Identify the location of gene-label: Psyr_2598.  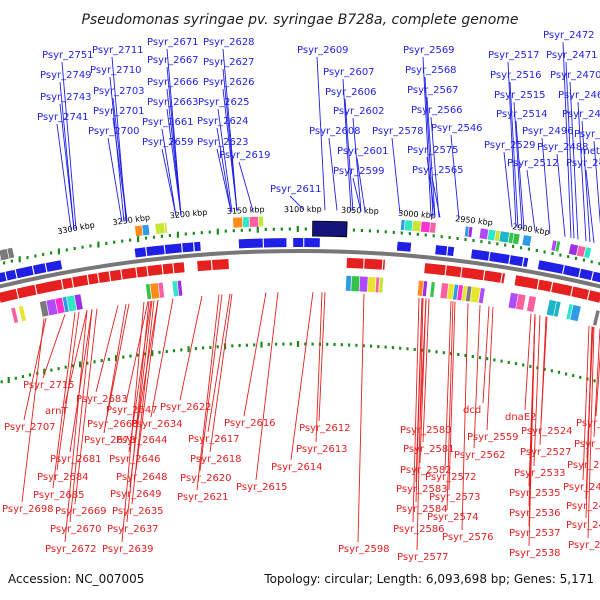
(364, 549).